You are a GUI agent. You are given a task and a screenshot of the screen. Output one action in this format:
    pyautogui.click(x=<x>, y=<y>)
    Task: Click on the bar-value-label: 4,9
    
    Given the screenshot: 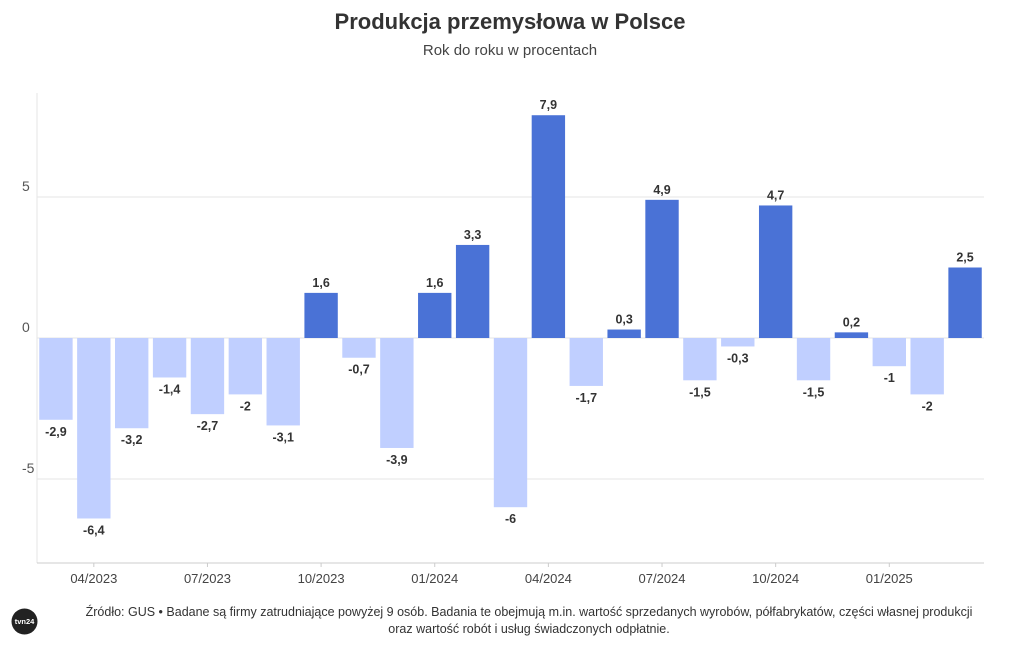 What is the action you would take?
    pyautogui.click(x=661, y=190)
    